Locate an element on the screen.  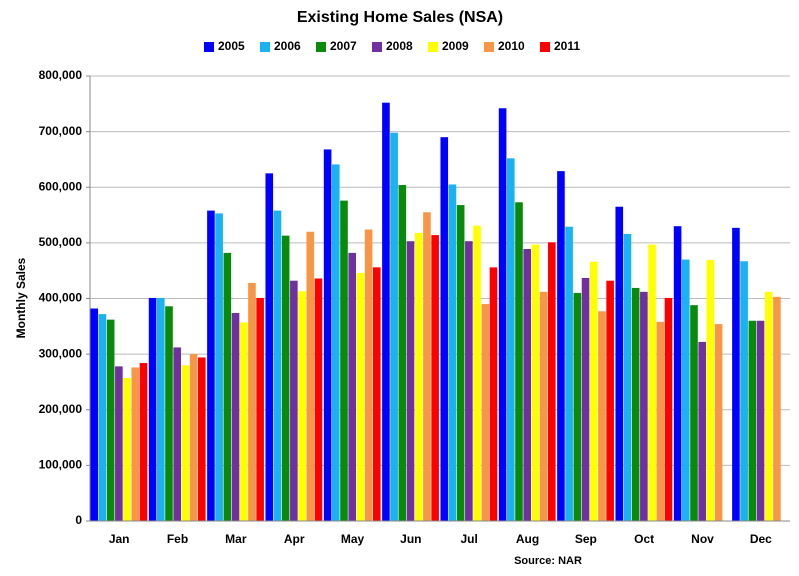
x-tick-label: Dec is located at coordinates (761, 539).